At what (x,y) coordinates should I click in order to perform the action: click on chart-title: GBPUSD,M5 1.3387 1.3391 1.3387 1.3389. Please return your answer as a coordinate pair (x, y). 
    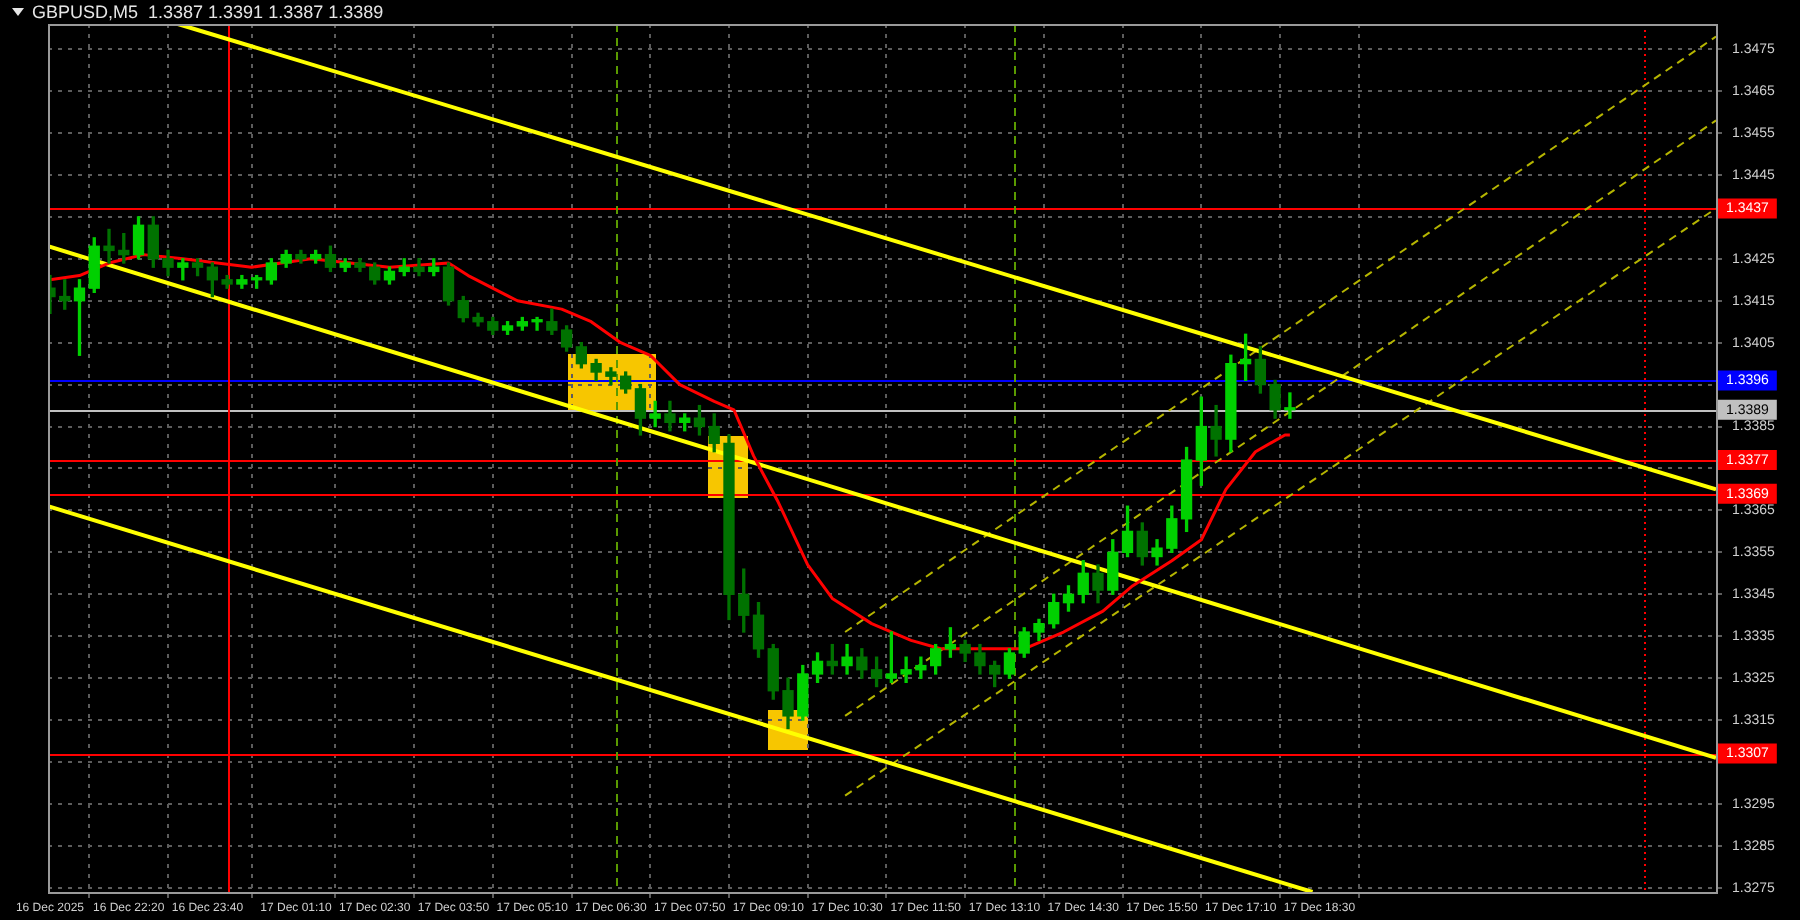
    Looking at the image, I should click on (208, 12).